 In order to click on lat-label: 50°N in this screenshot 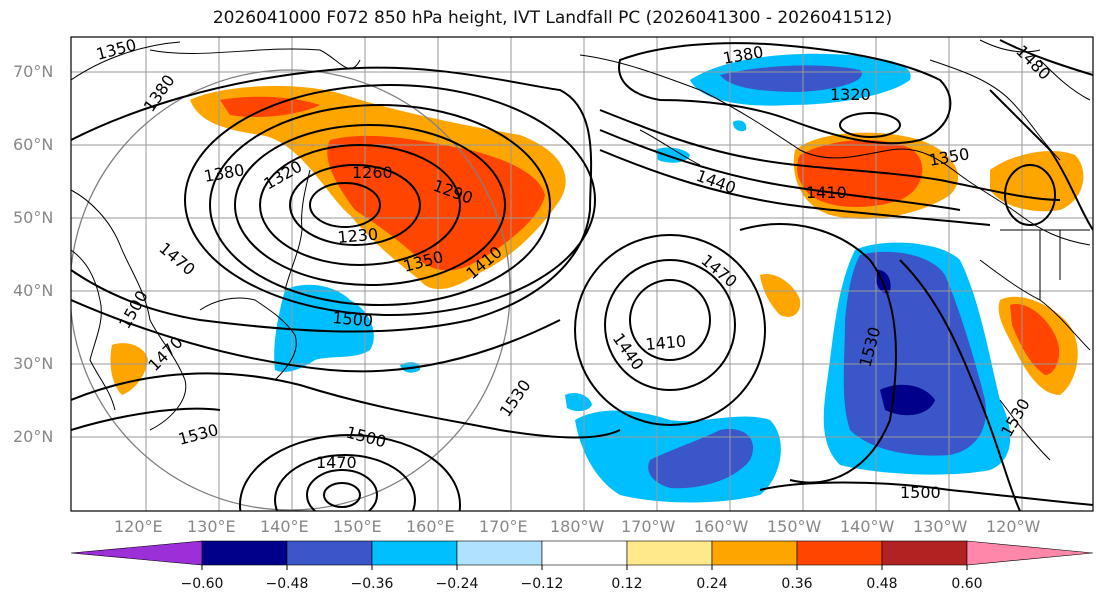, I will do `click(33, 217)`.